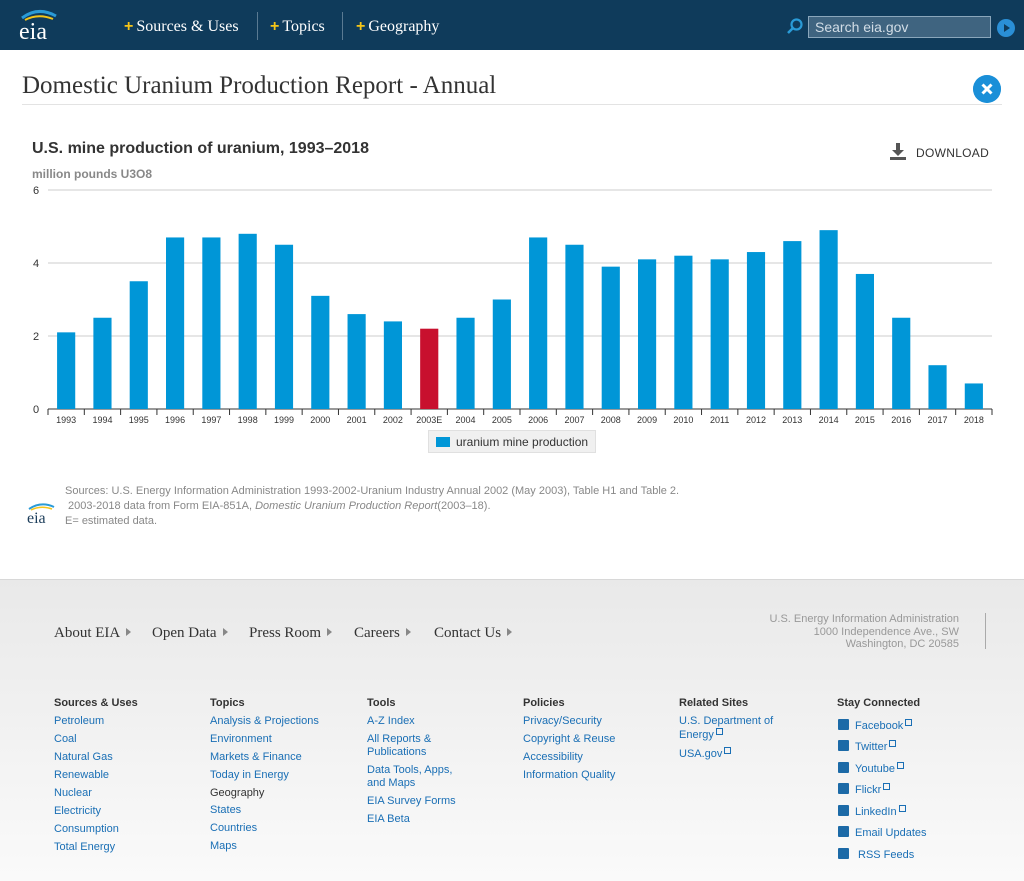  I want to click on footer-link: Coal, so click(65, 739).